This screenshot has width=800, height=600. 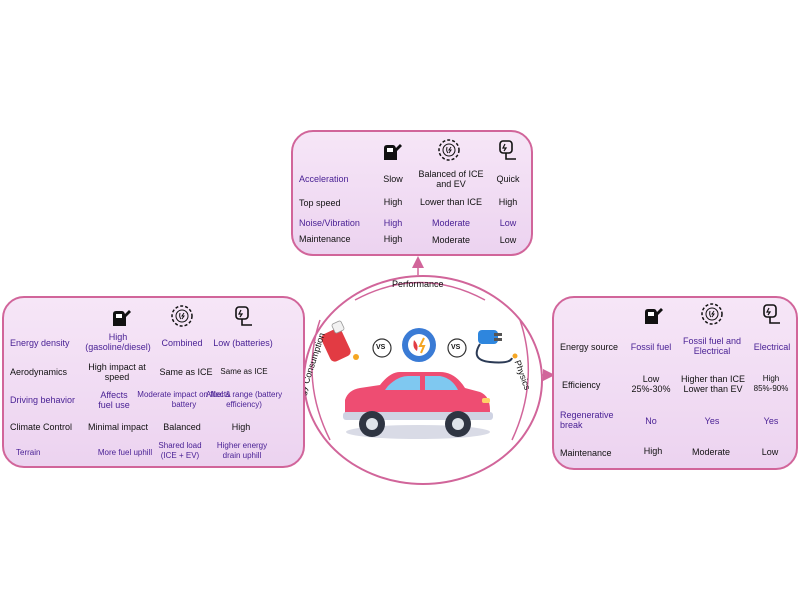 What do you see at coordinates (589, 347) in the screenshot?
I see `phys-row-0-label: Energy source` at bounding box center [589, 347].